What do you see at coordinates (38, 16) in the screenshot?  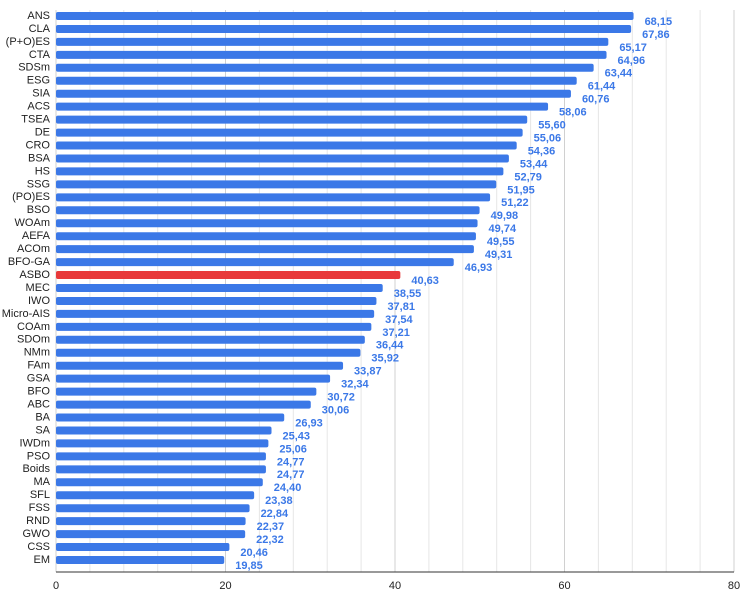 I see `category-label: ANS` at bounding box center [38, 16].